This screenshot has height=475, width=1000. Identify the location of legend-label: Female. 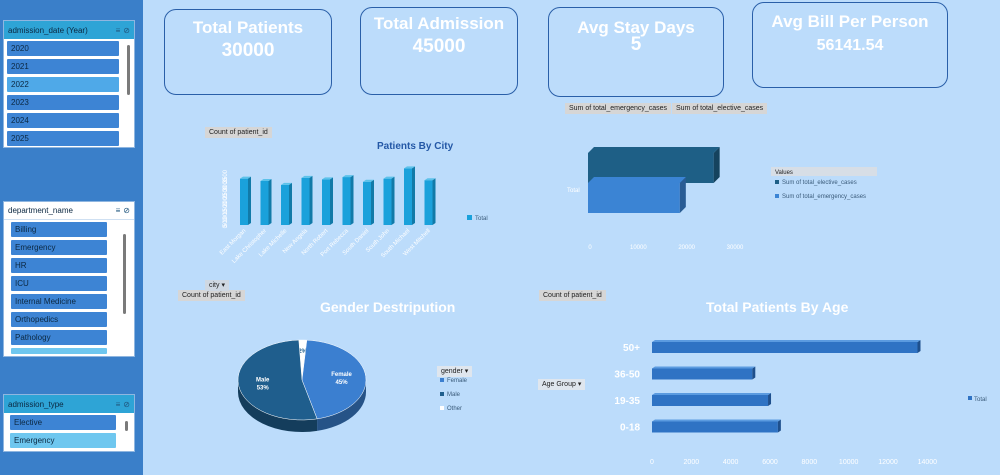
(457, 381).